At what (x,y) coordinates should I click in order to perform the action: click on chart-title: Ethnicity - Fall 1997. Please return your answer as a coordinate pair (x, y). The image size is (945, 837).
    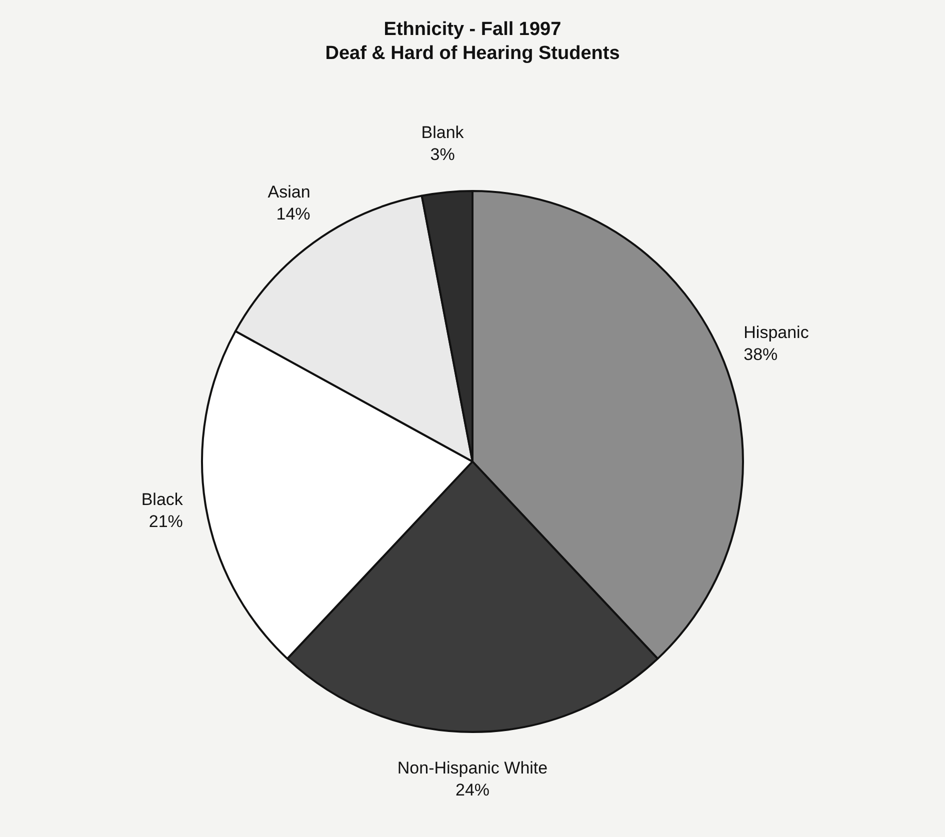
    Looking at the image, I should click on (472, 30).